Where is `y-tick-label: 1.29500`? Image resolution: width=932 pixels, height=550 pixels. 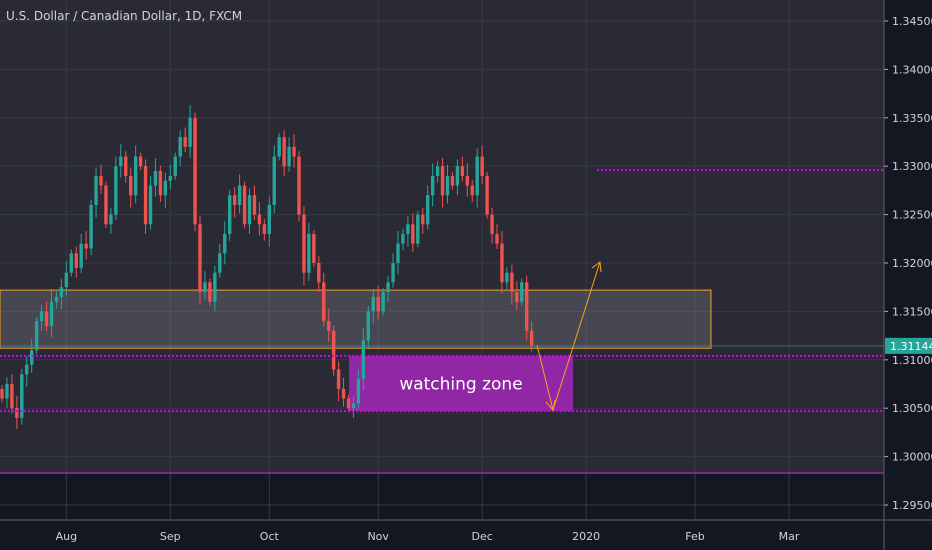 y-tick-label: 1.29500 is located at coordinates (912, 505).